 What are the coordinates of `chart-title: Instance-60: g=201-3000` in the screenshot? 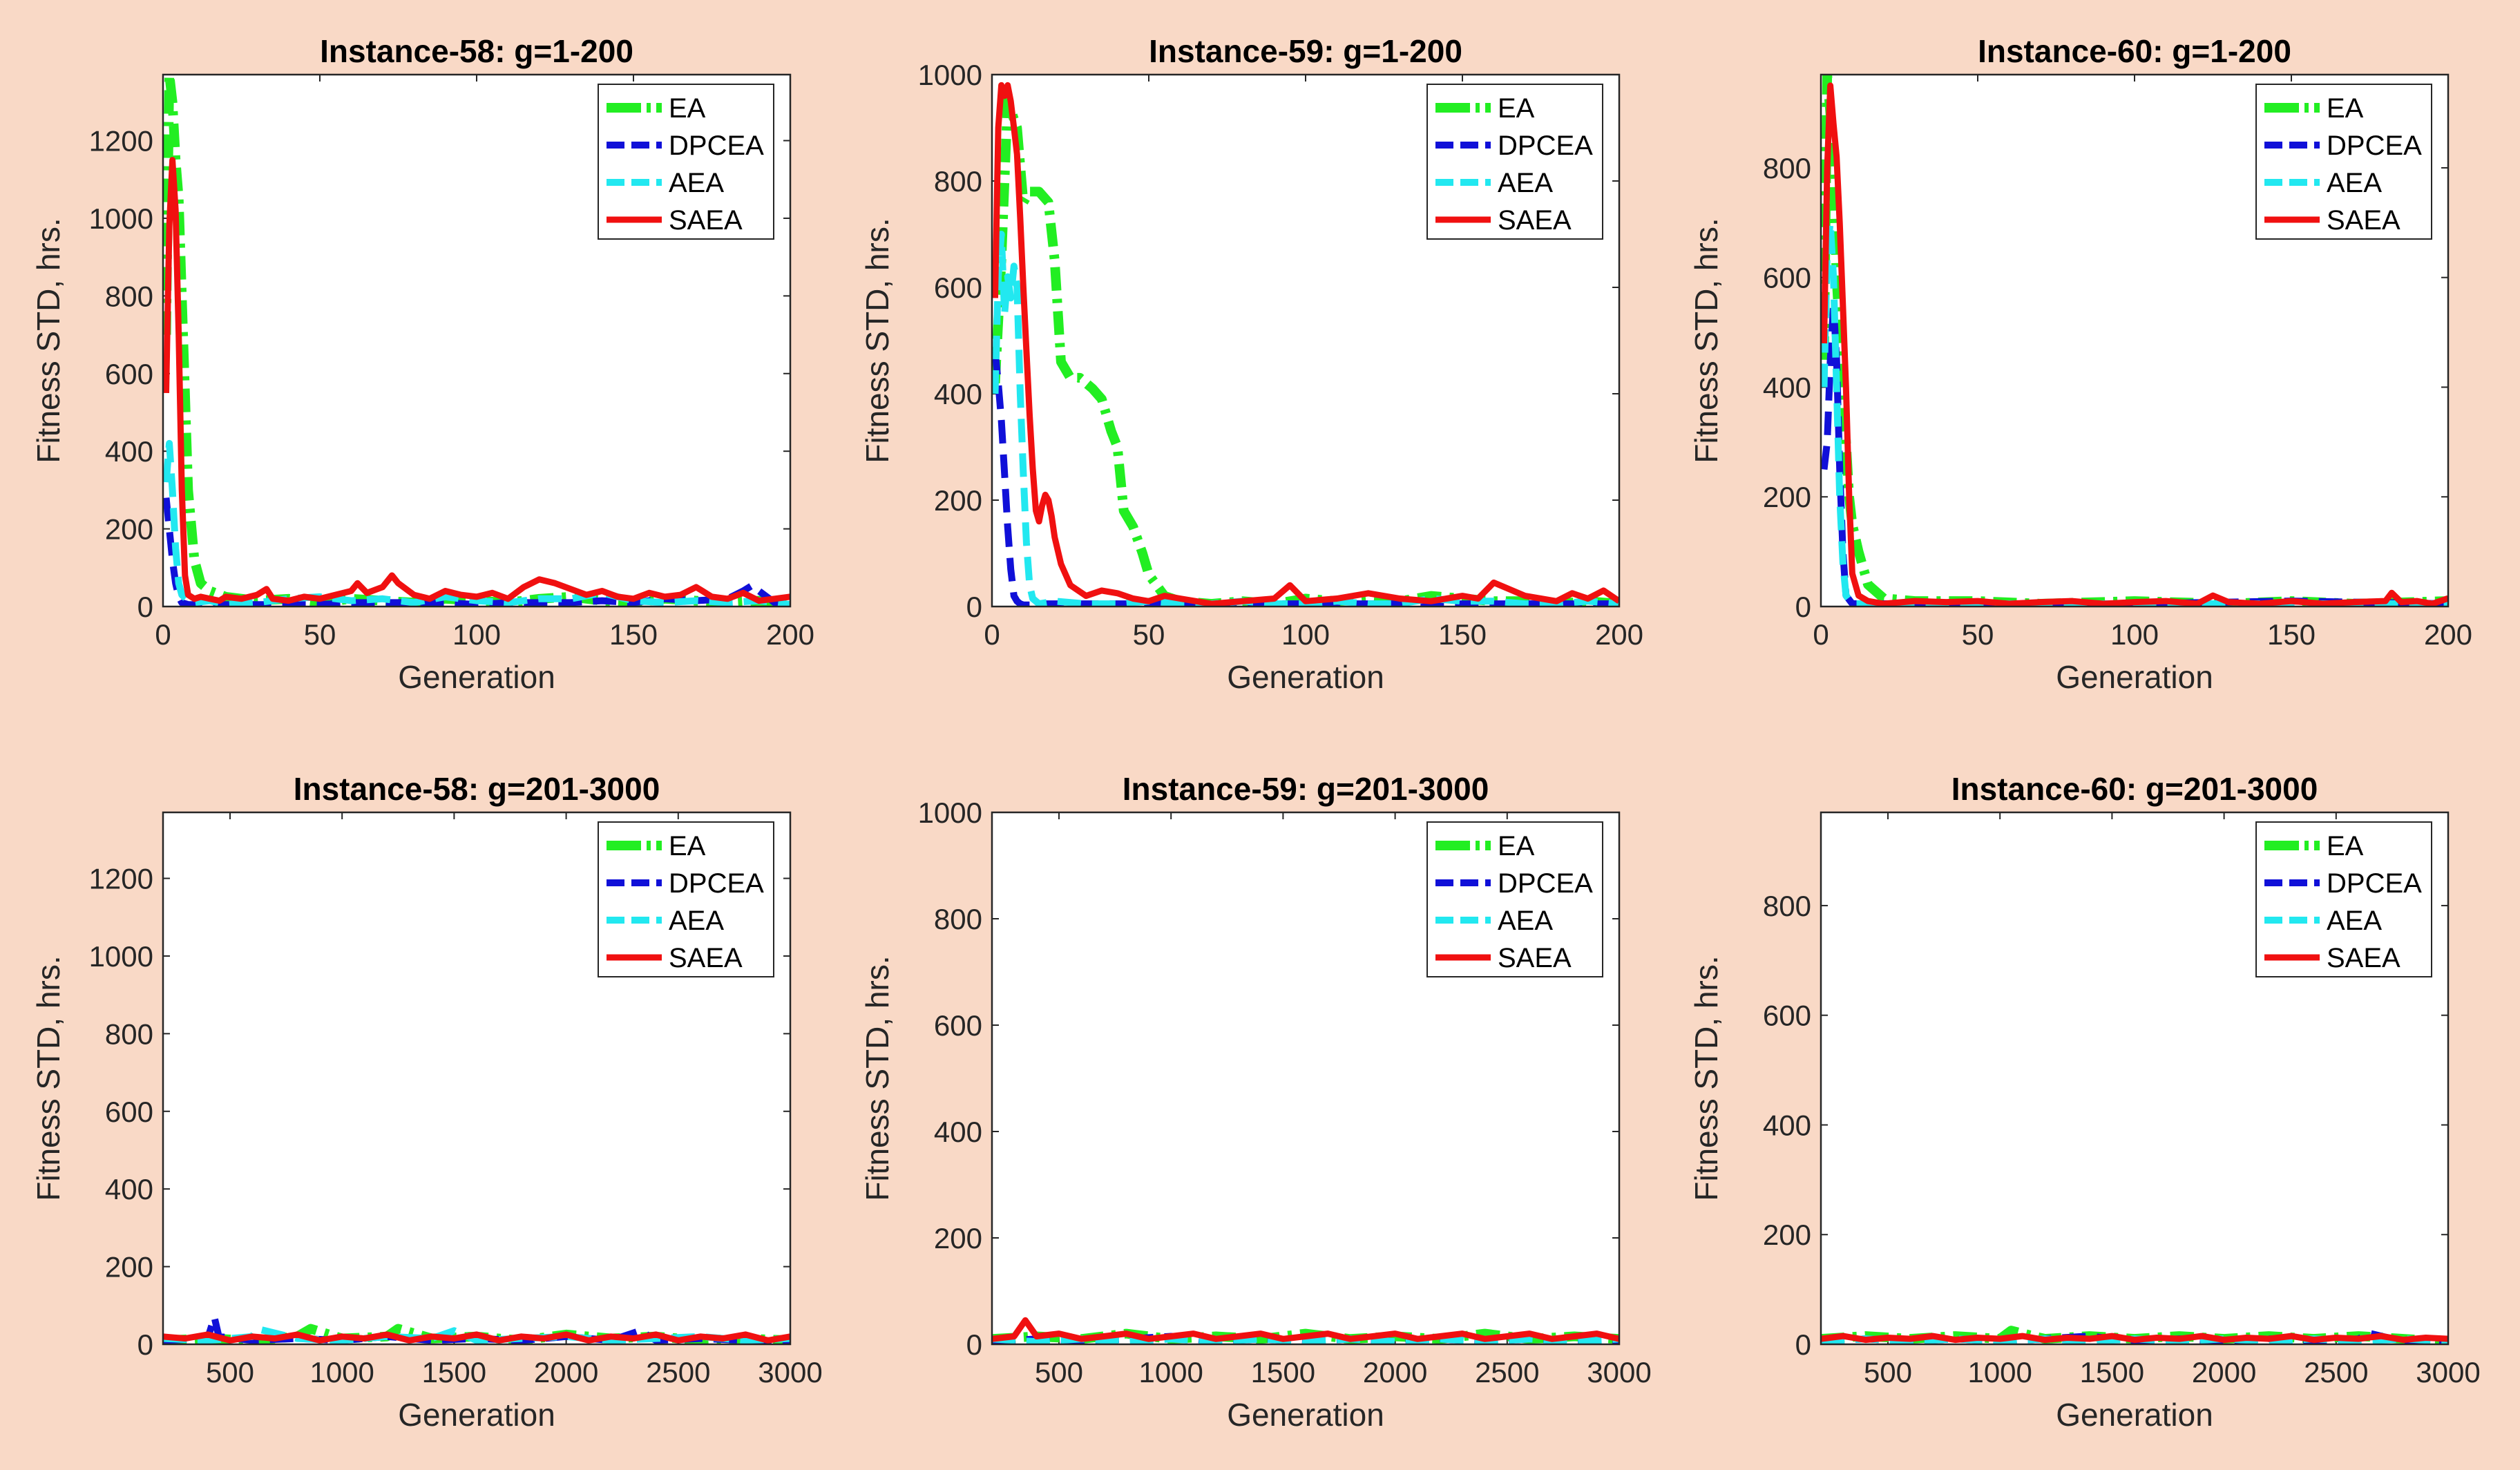 It's located at (2134, 789).